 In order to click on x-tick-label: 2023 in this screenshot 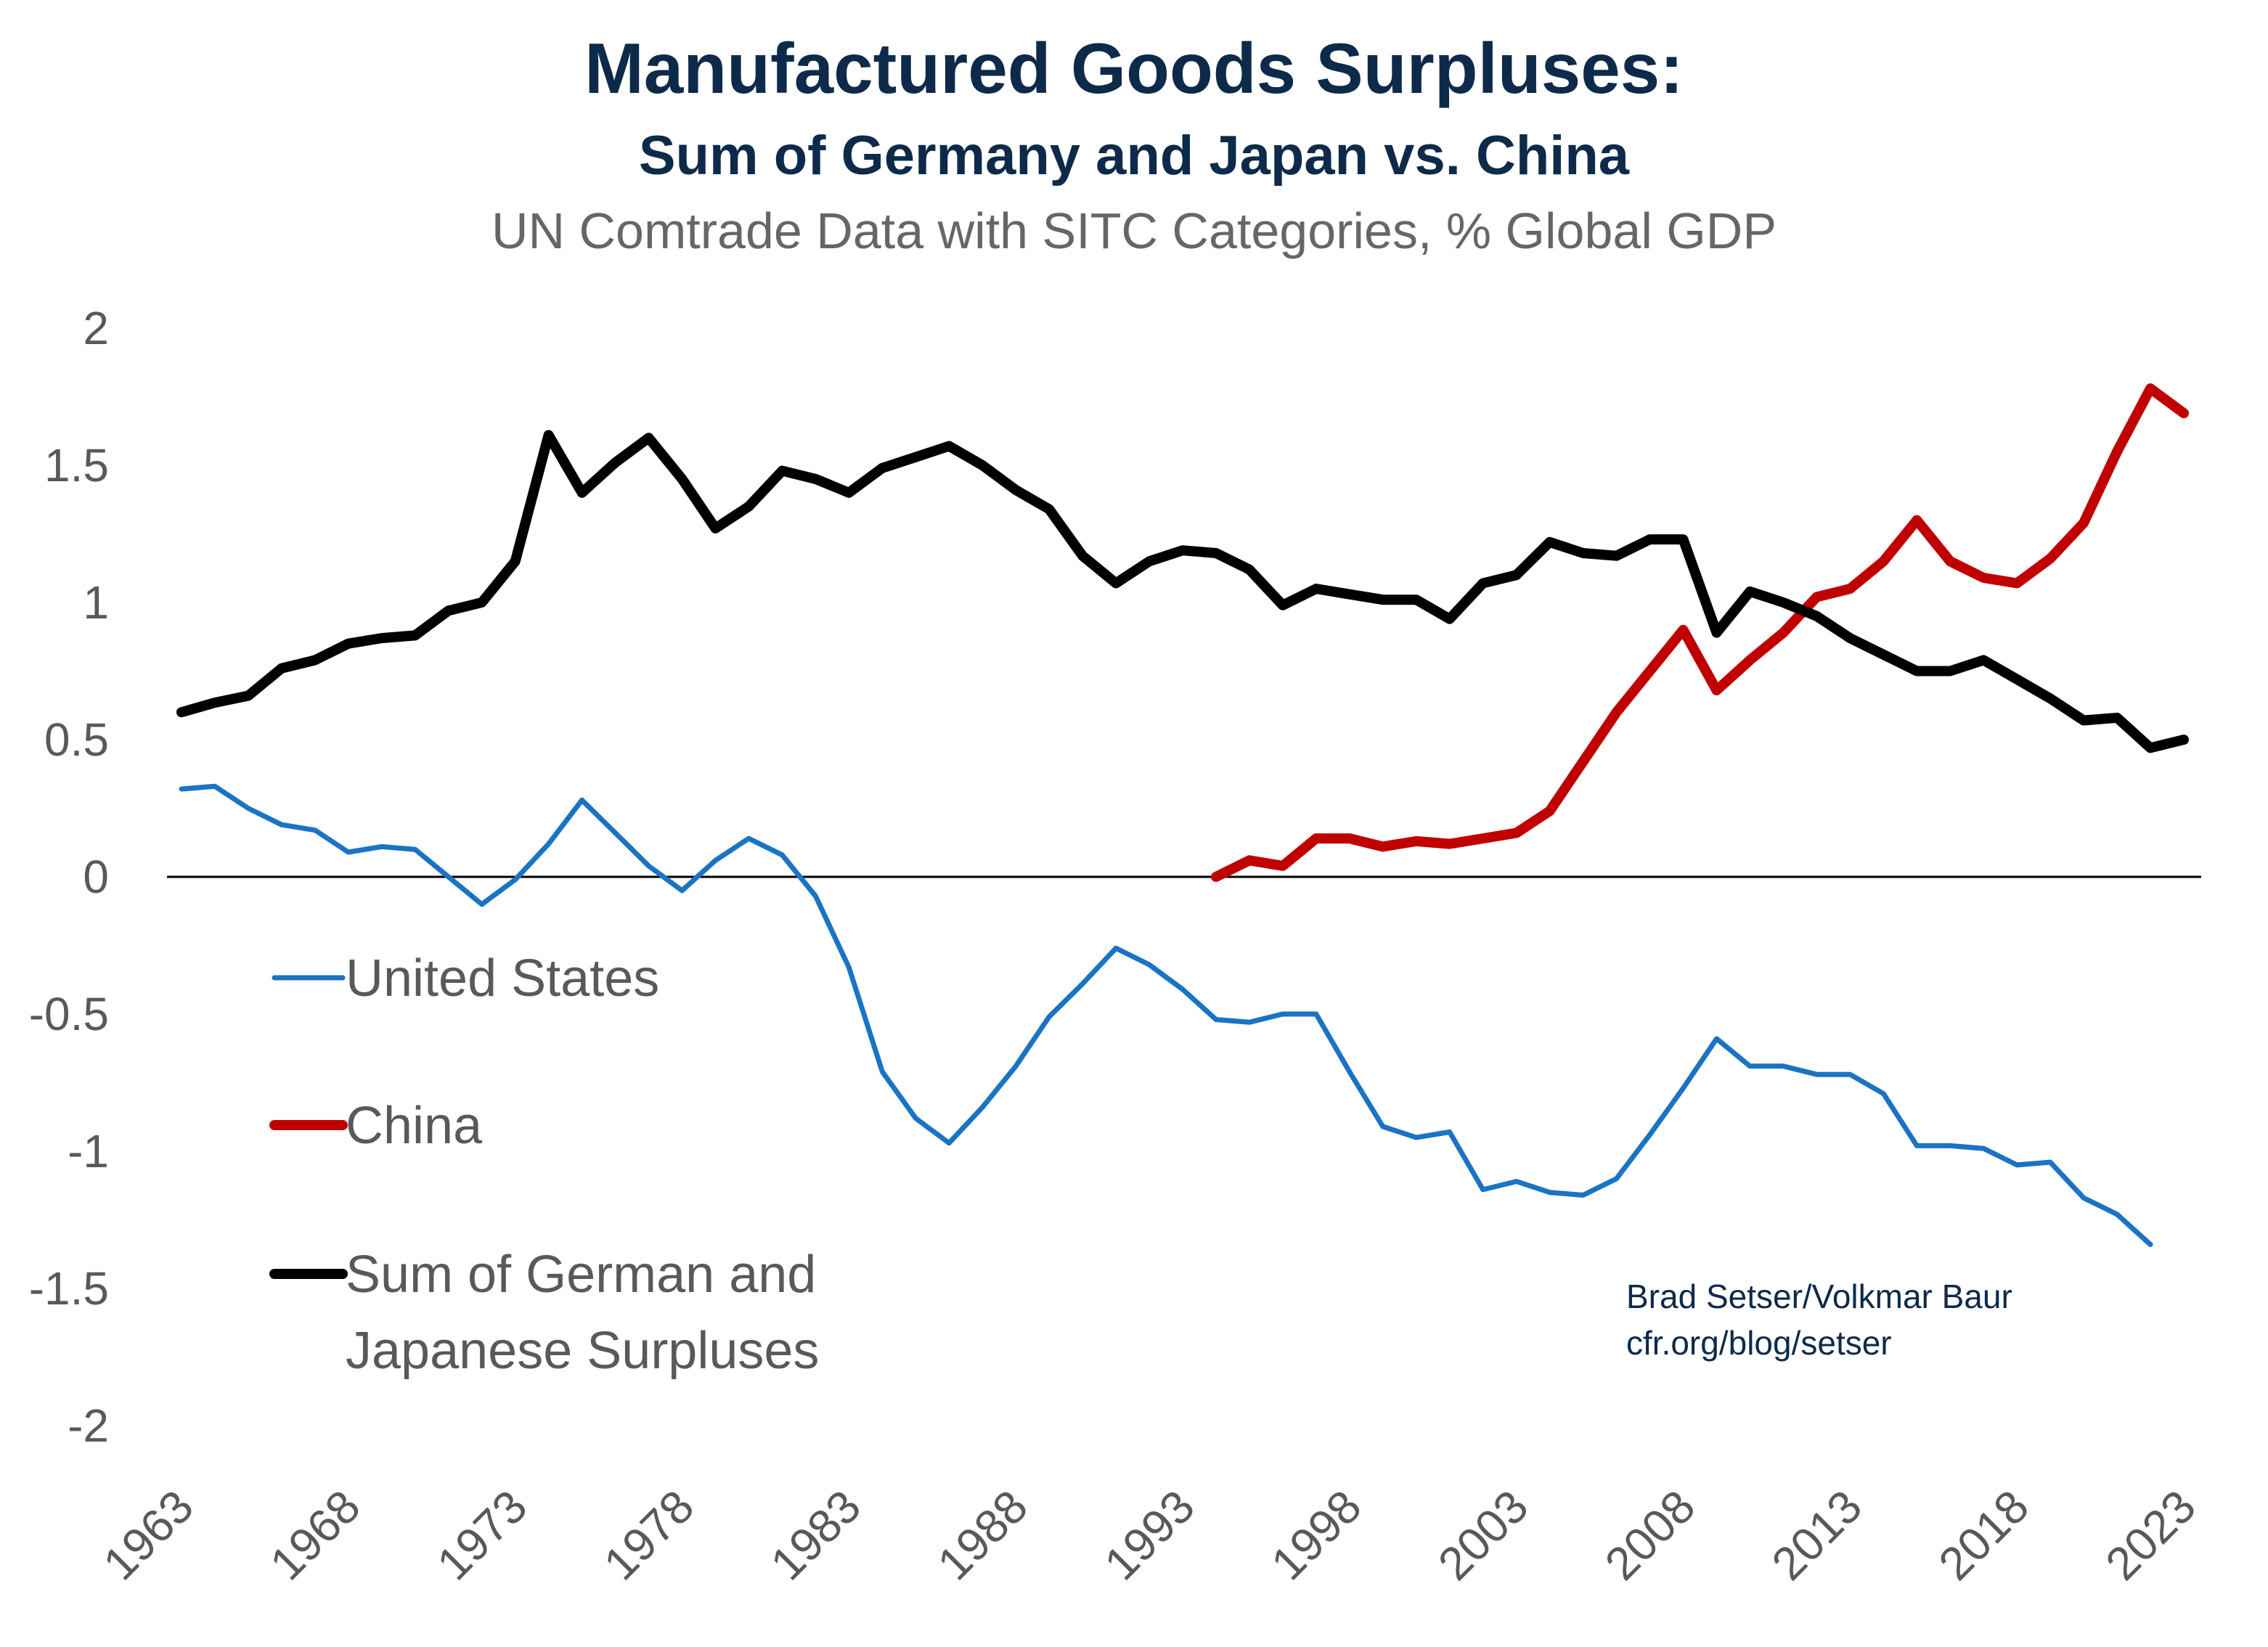, I will do `click(2151, 1535)`.